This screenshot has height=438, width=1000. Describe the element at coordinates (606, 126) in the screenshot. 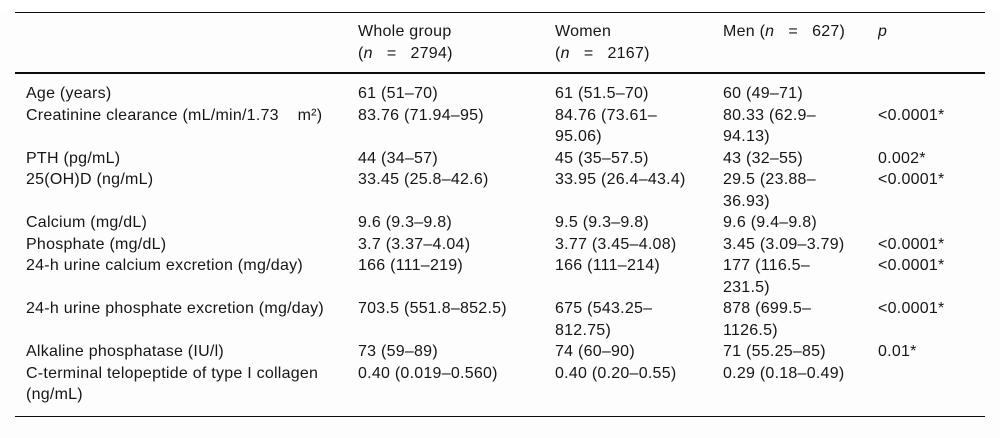

I see `value-cell: 84.76 (73.61– 95.06)` at that location.